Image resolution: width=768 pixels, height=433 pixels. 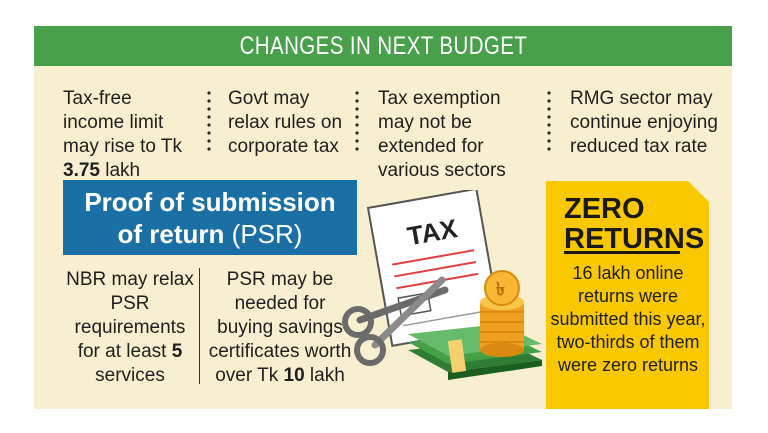 I want to click on taka-symbol: ৳, so click(x=500, y=289).